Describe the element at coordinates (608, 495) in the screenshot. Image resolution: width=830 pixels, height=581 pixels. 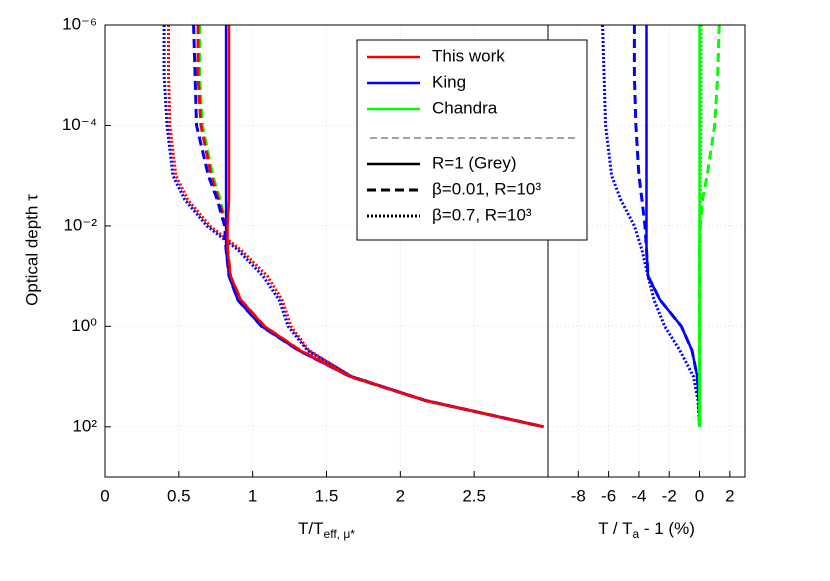
I see `x-tick-label: -6` at that location.